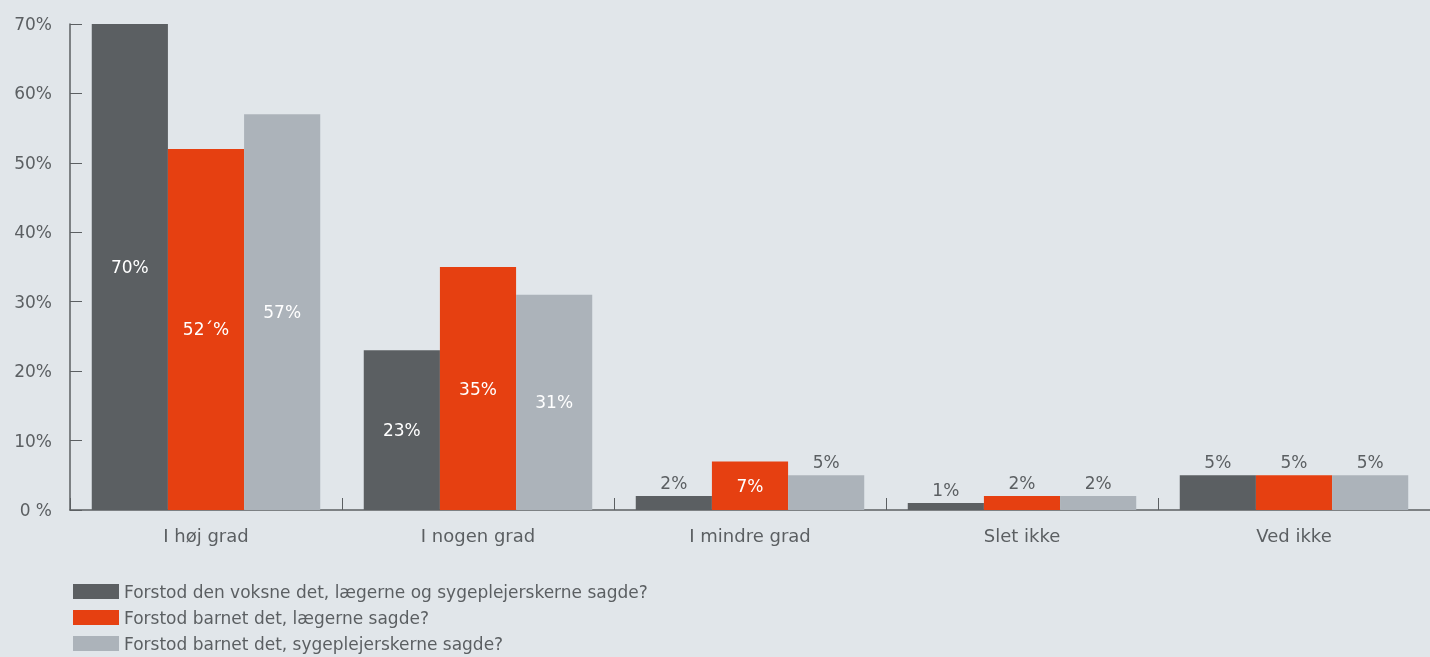 The image size is (1430, 657). I want to click on data-label: 52´%, so click(206, 329).